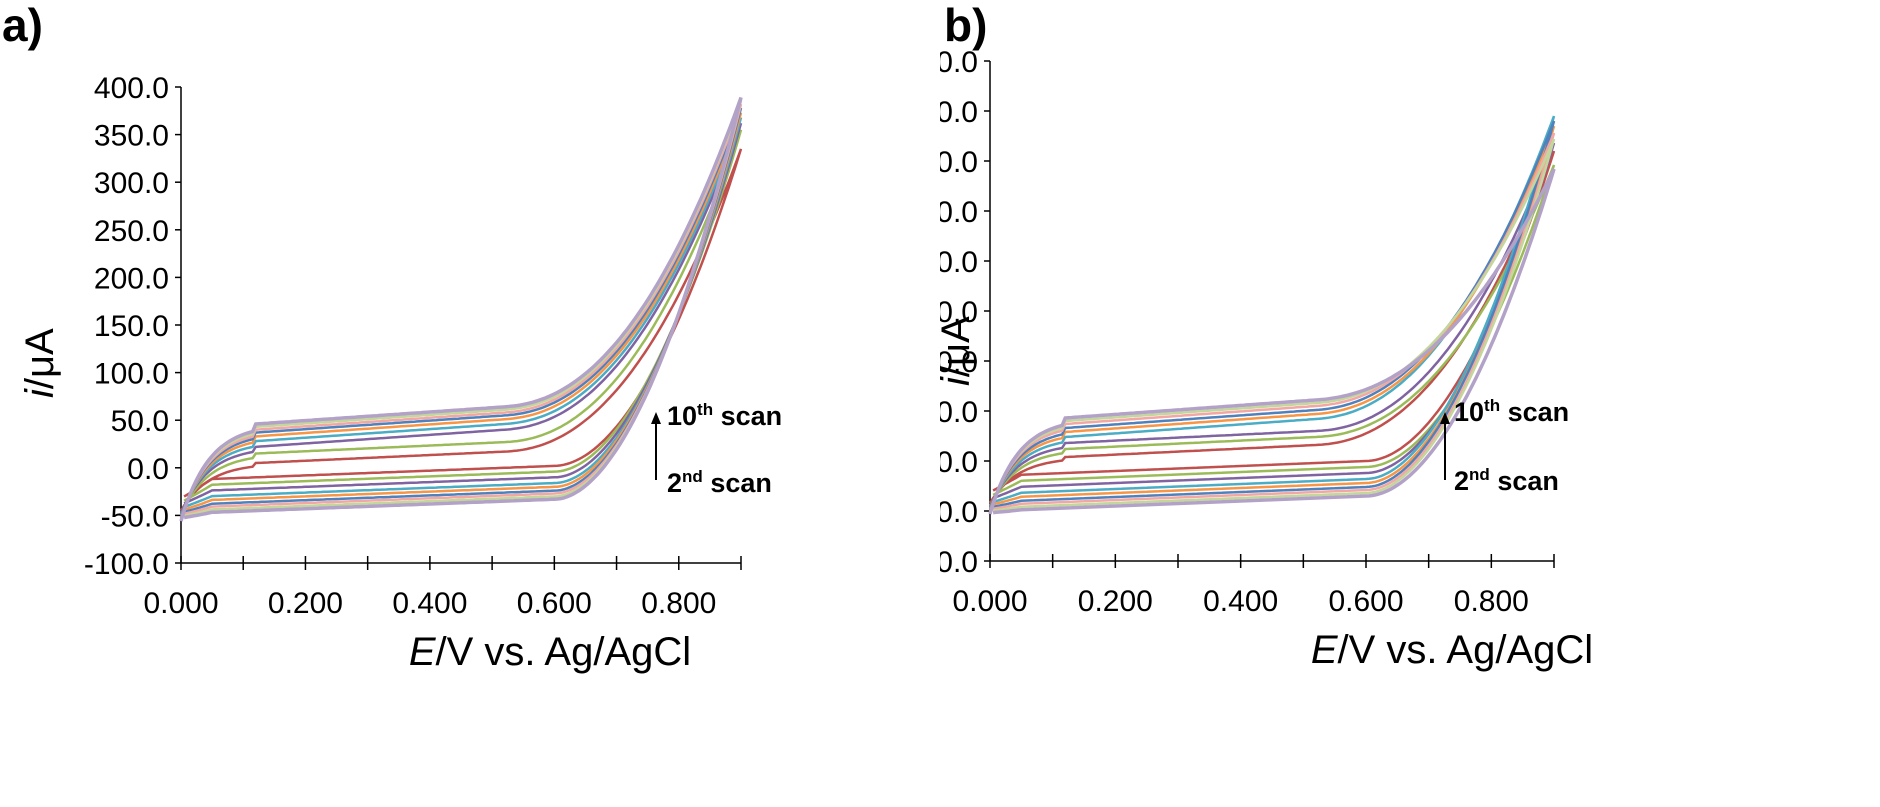 This screenshot has width=1880, height=807. I want to click on panel-label: a), so click(22, 25).